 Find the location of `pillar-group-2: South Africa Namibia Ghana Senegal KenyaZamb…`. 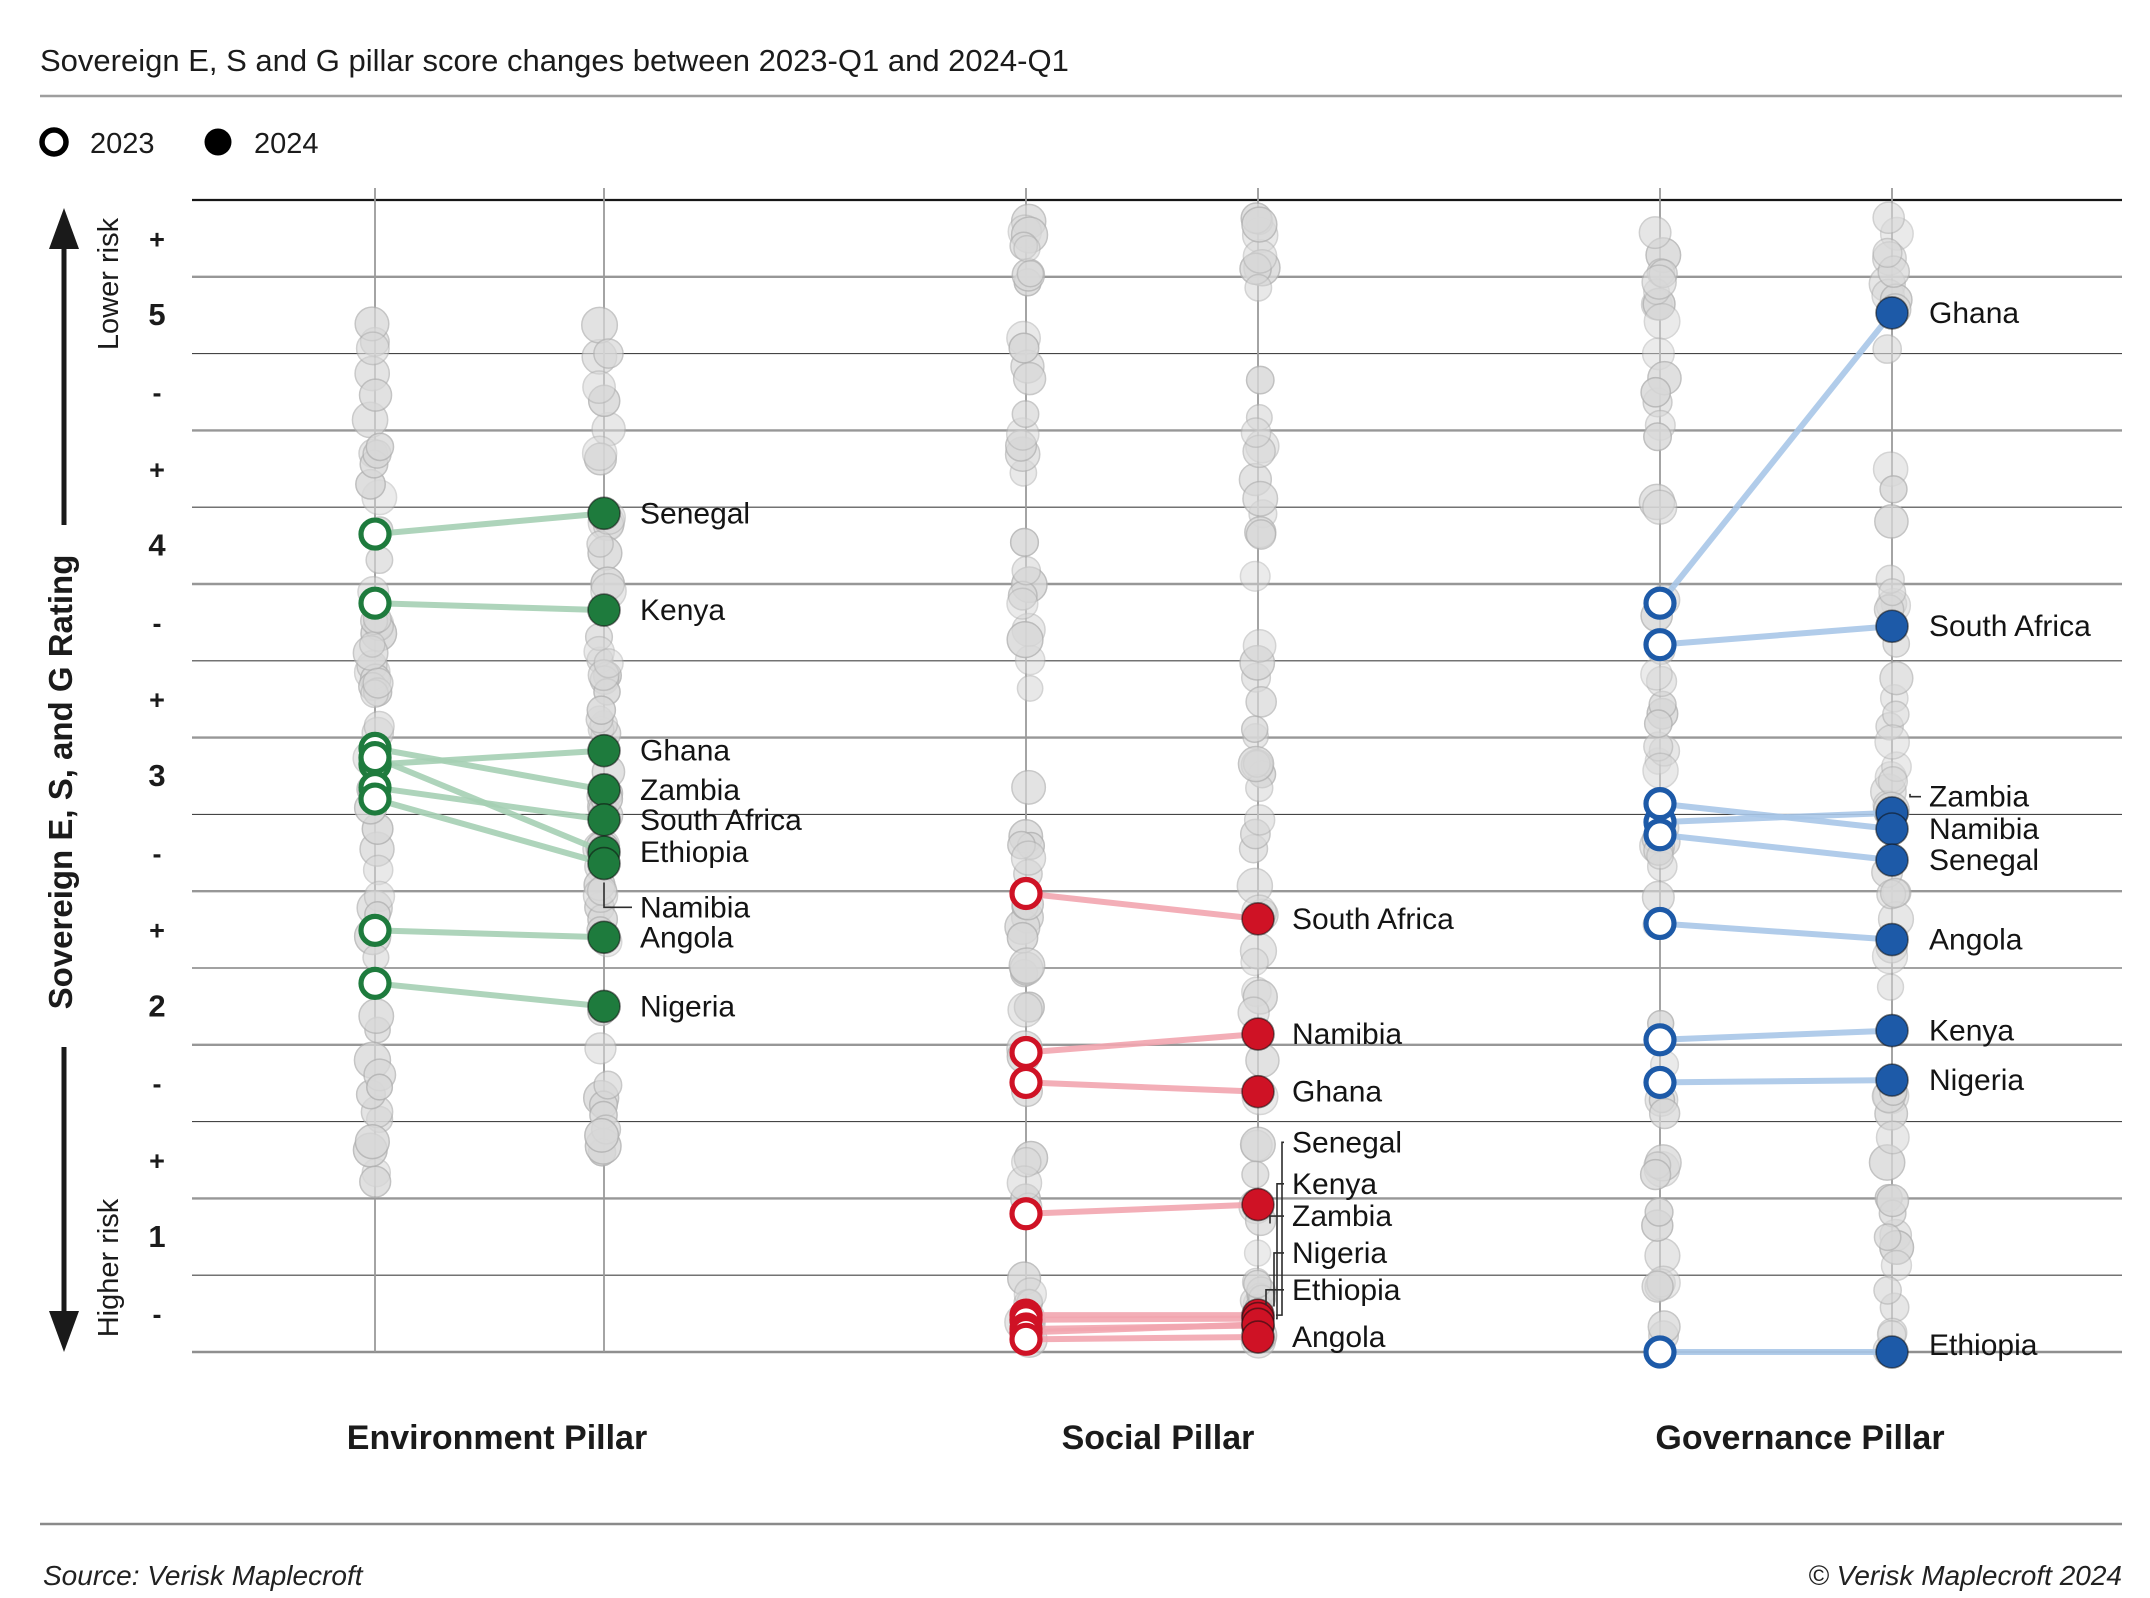

pillar-group-2: South Africa Namibia Ghana Senegal KenyaZamb… is located at coordinates (1231, 1116).